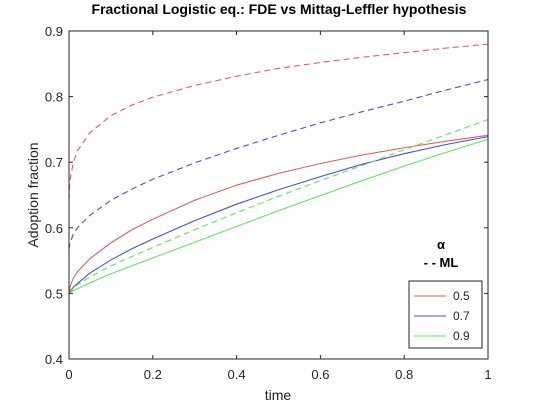 This screenshot has height=403, width=540. What do you see at coordinates (461, 296) in the screenshot?
I see `legend-label: 0.5` at bounding box center [461, 296].